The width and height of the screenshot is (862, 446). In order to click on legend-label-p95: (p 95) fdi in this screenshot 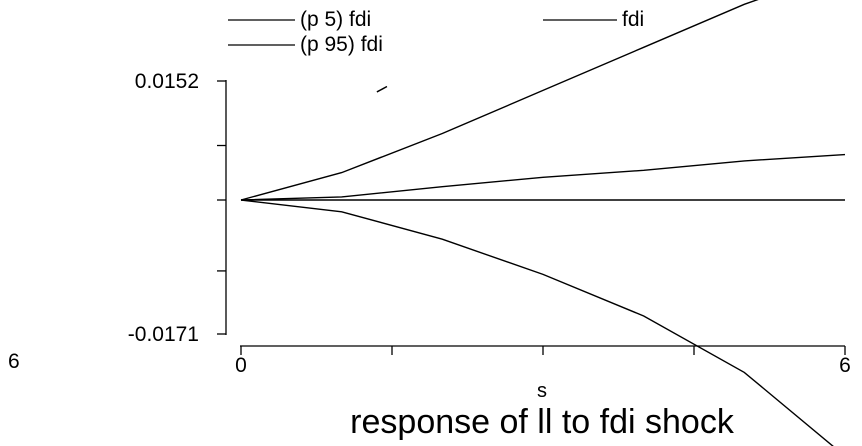, I will do `click(341, 44)`.